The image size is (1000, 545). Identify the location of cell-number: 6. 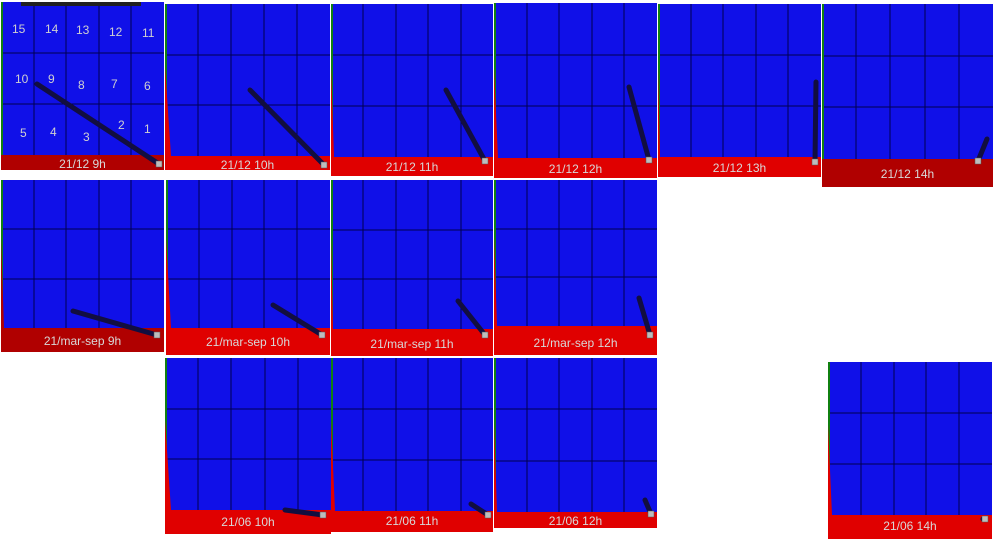
(147, 86).